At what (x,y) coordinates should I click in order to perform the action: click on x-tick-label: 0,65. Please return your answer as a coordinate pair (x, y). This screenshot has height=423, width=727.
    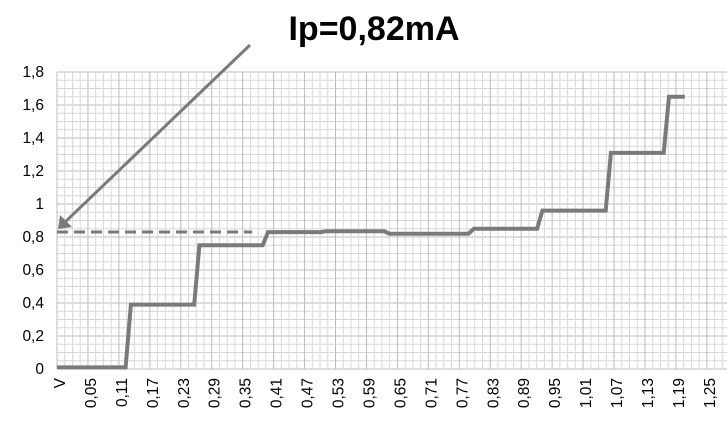
    Looking at the image, I should click on (400, 393).